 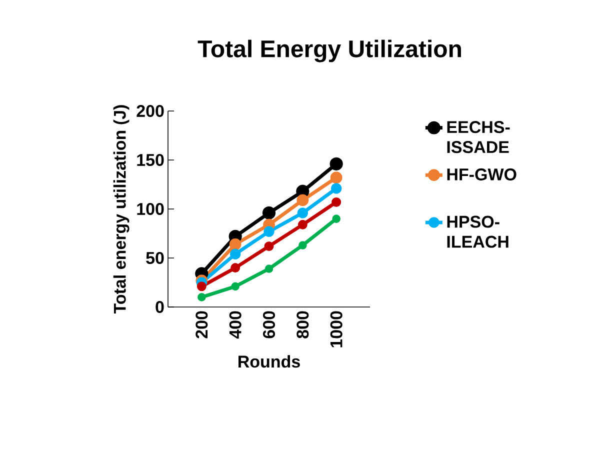 What do you see at coordinates (150, 209) in the screenshot?
I see `y-tick-label: 100` at bounding box center [150, 209].